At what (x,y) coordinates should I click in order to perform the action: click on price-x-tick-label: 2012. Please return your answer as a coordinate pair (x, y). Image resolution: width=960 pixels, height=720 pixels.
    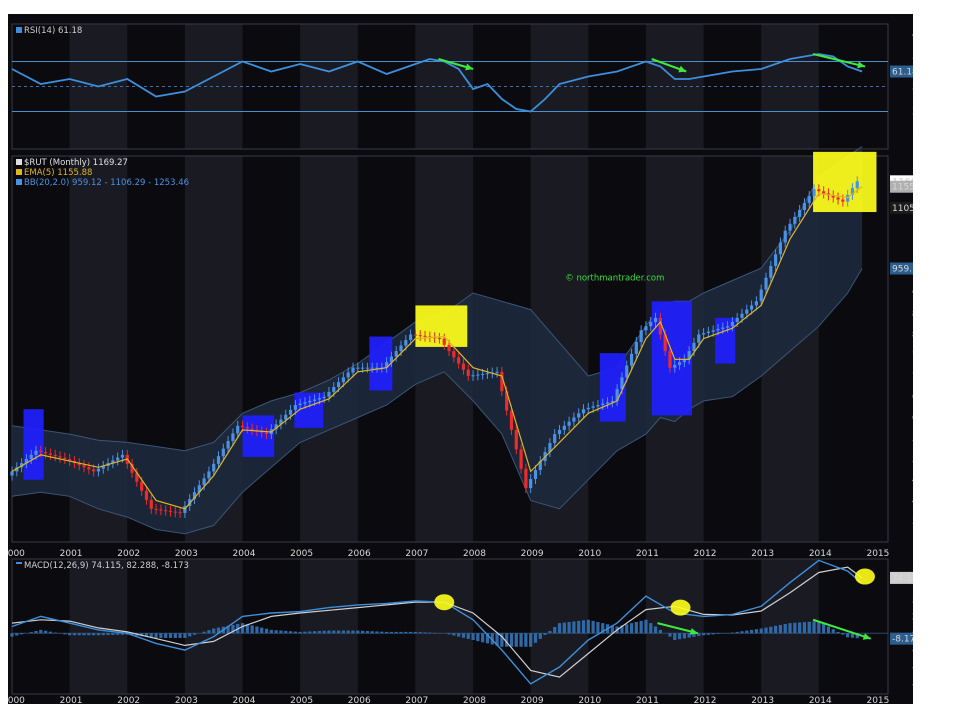
    Looking at the image, I should click on (705, 554).